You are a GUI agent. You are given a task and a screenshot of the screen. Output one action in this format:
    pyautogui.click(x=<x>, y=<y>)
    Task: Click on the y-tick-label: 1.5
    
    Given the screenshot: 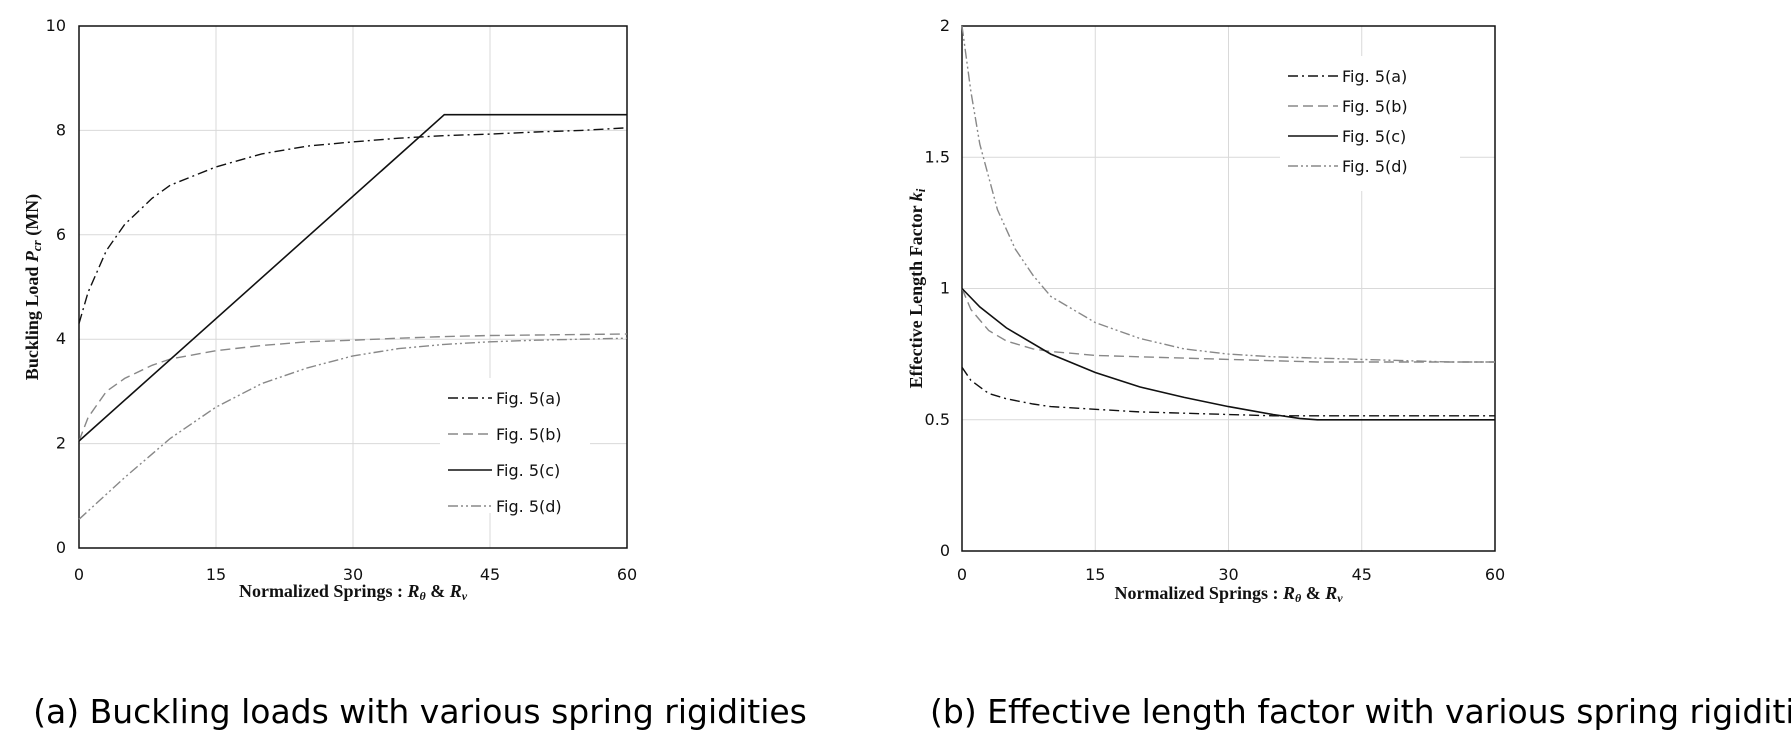 What is the action you would take?
    pyautogui.click(x=937, y=156)
    